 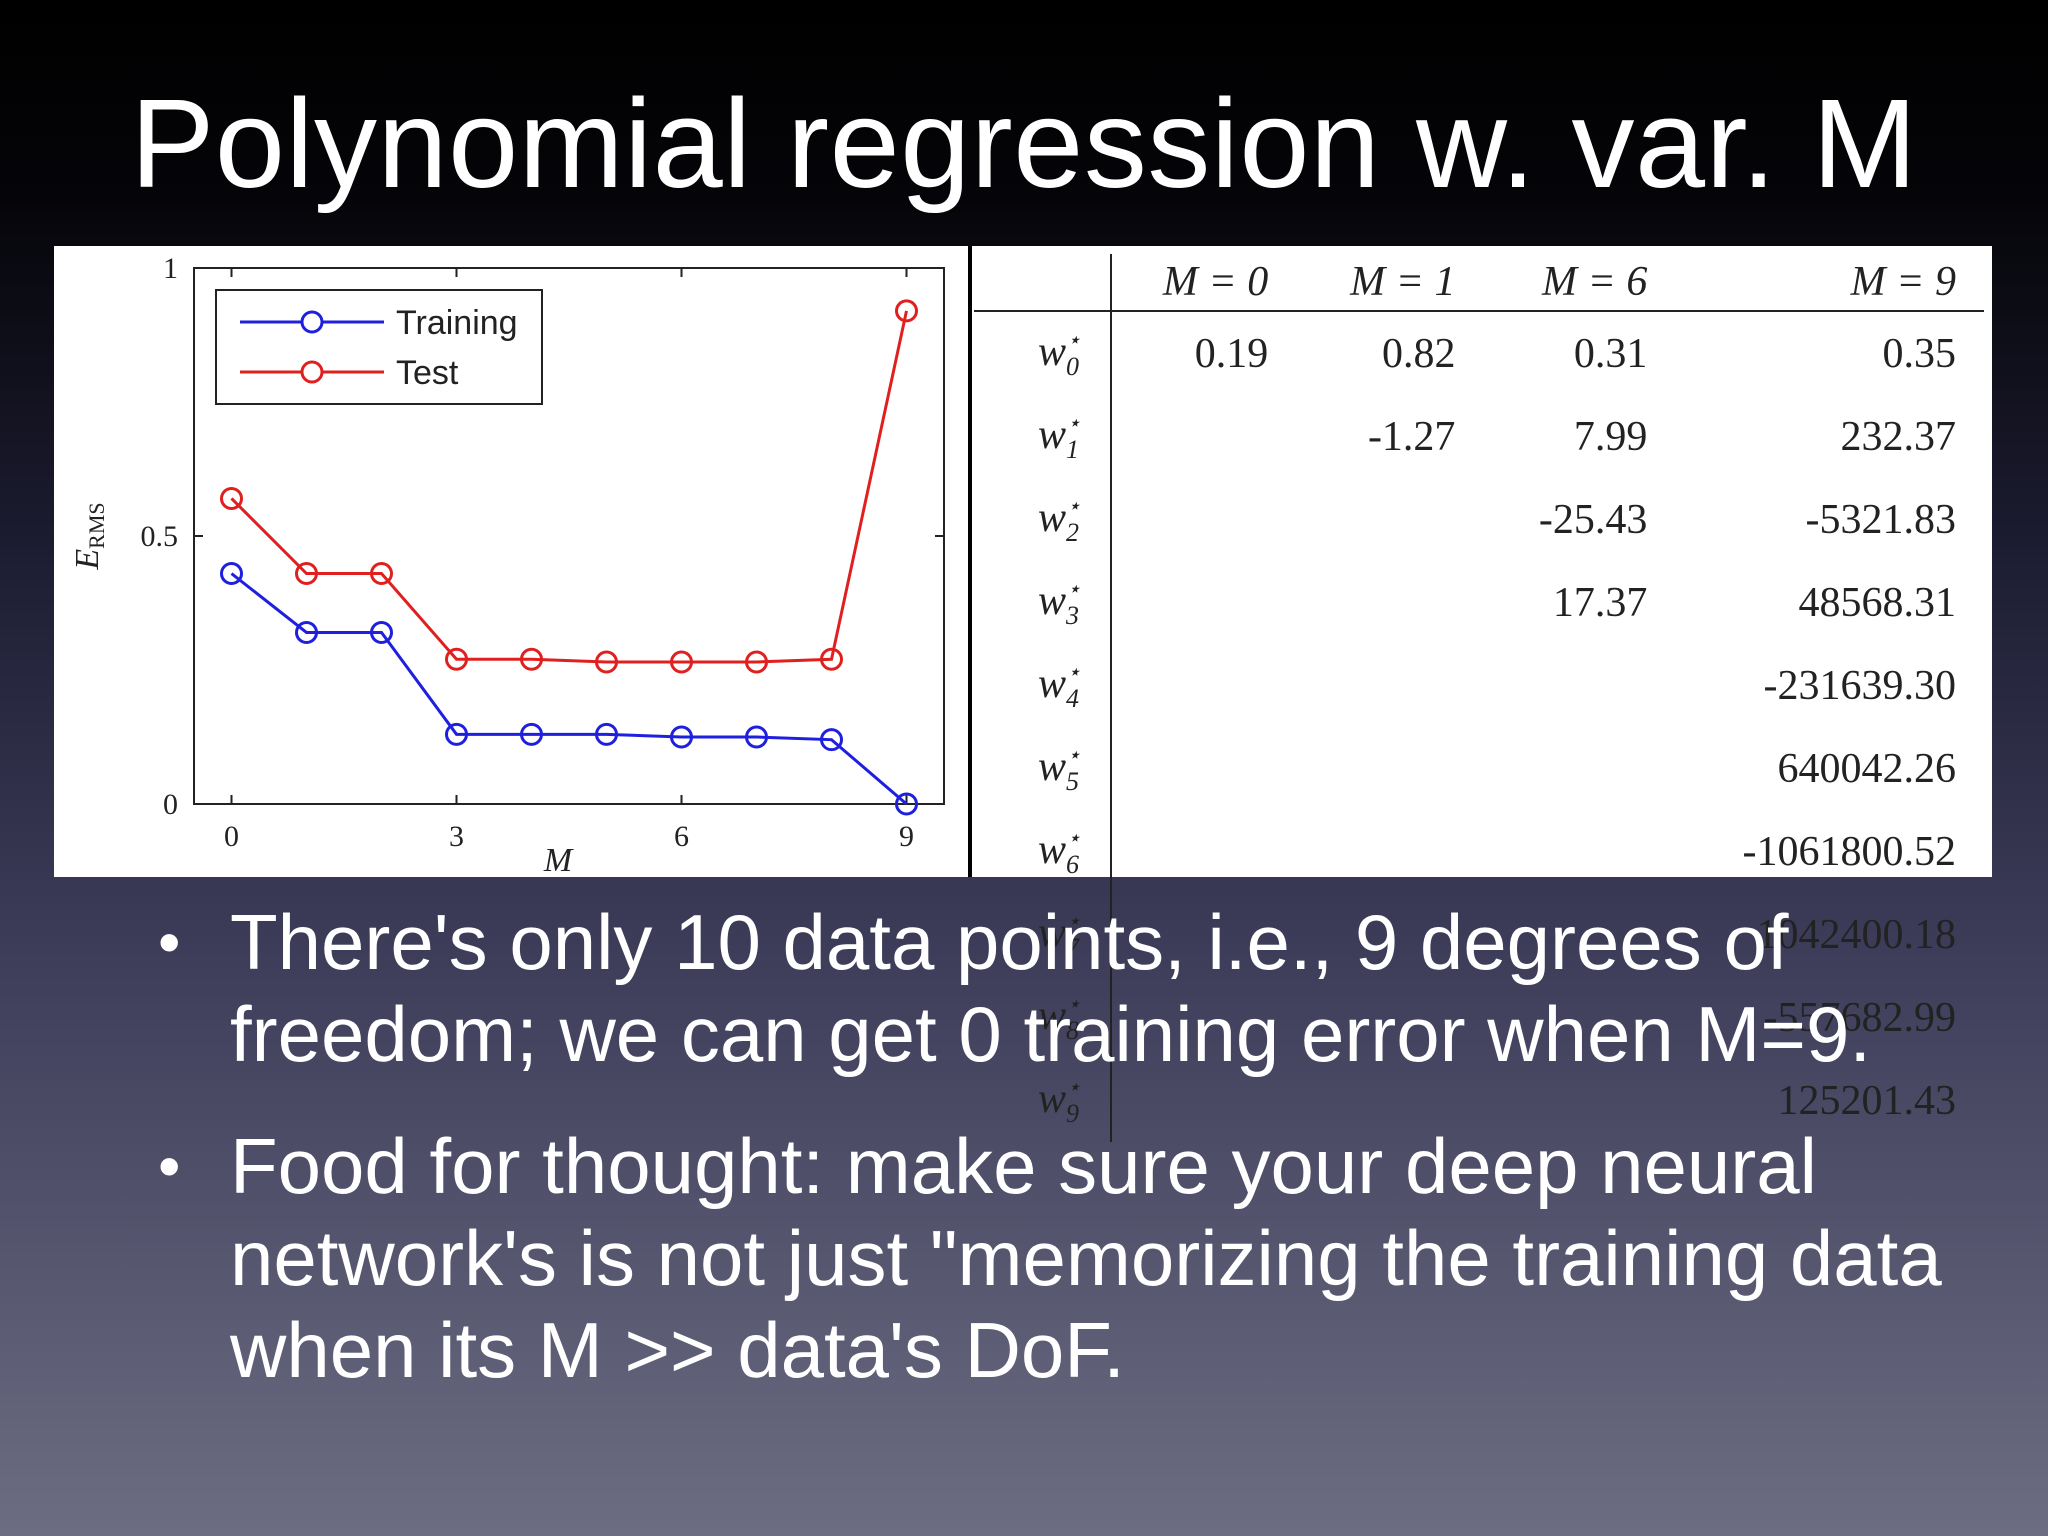 I want to click on table-row: w4⋆ -231639.30, so click(x=1479, y=685).